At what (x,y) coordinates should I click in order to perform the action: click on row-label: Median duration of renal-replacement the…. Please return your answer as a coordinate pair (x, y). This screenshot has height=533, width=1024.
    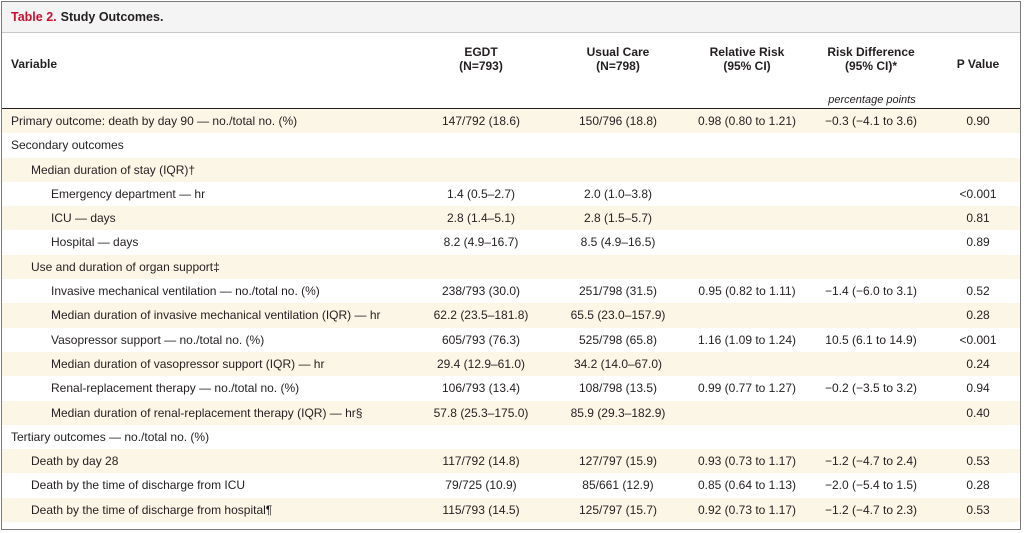
    Looking at the image, I should click on (207, 412).